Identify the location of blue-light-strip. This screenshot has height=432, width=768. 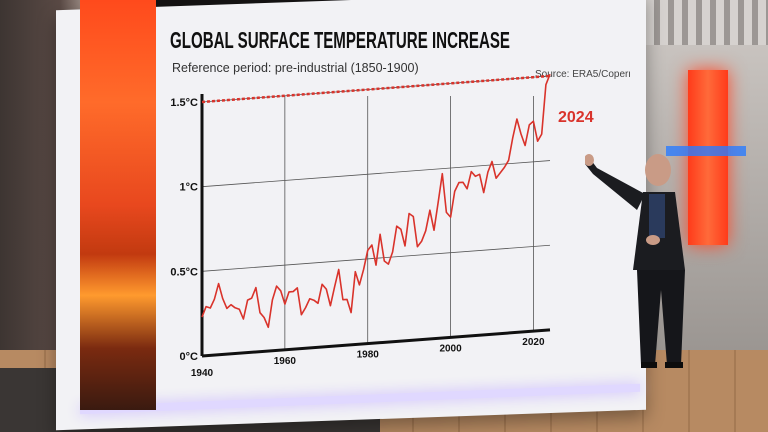
(706, 151).